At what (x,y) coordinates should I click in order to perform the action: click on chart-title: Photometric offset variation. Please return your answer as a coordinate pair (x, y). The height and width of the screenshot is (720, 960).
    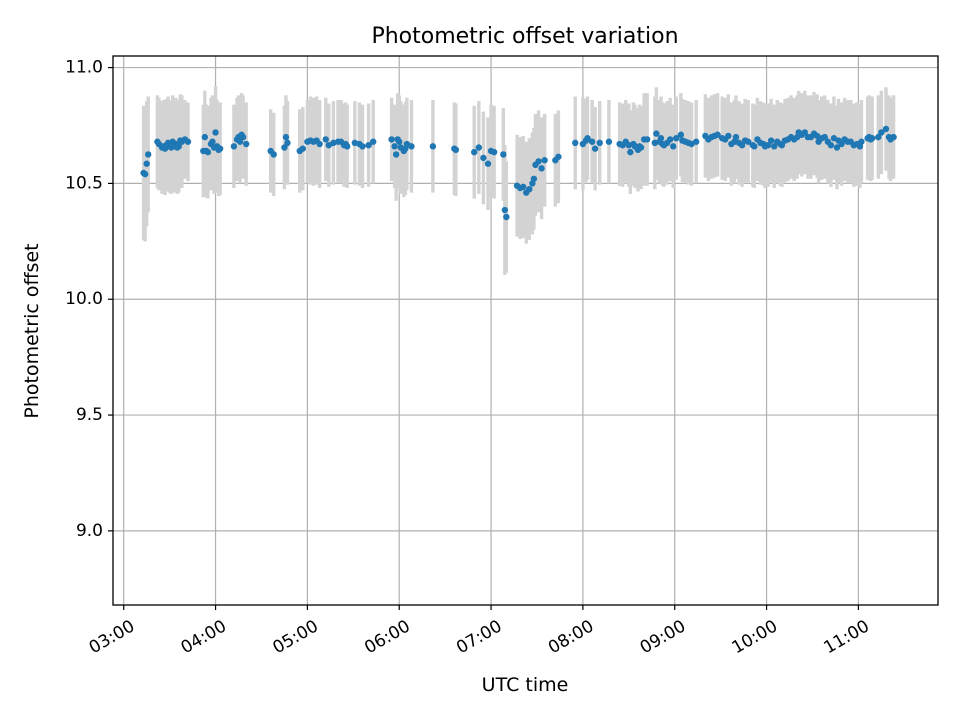
    Looking at the image, I should click on (524, 36).